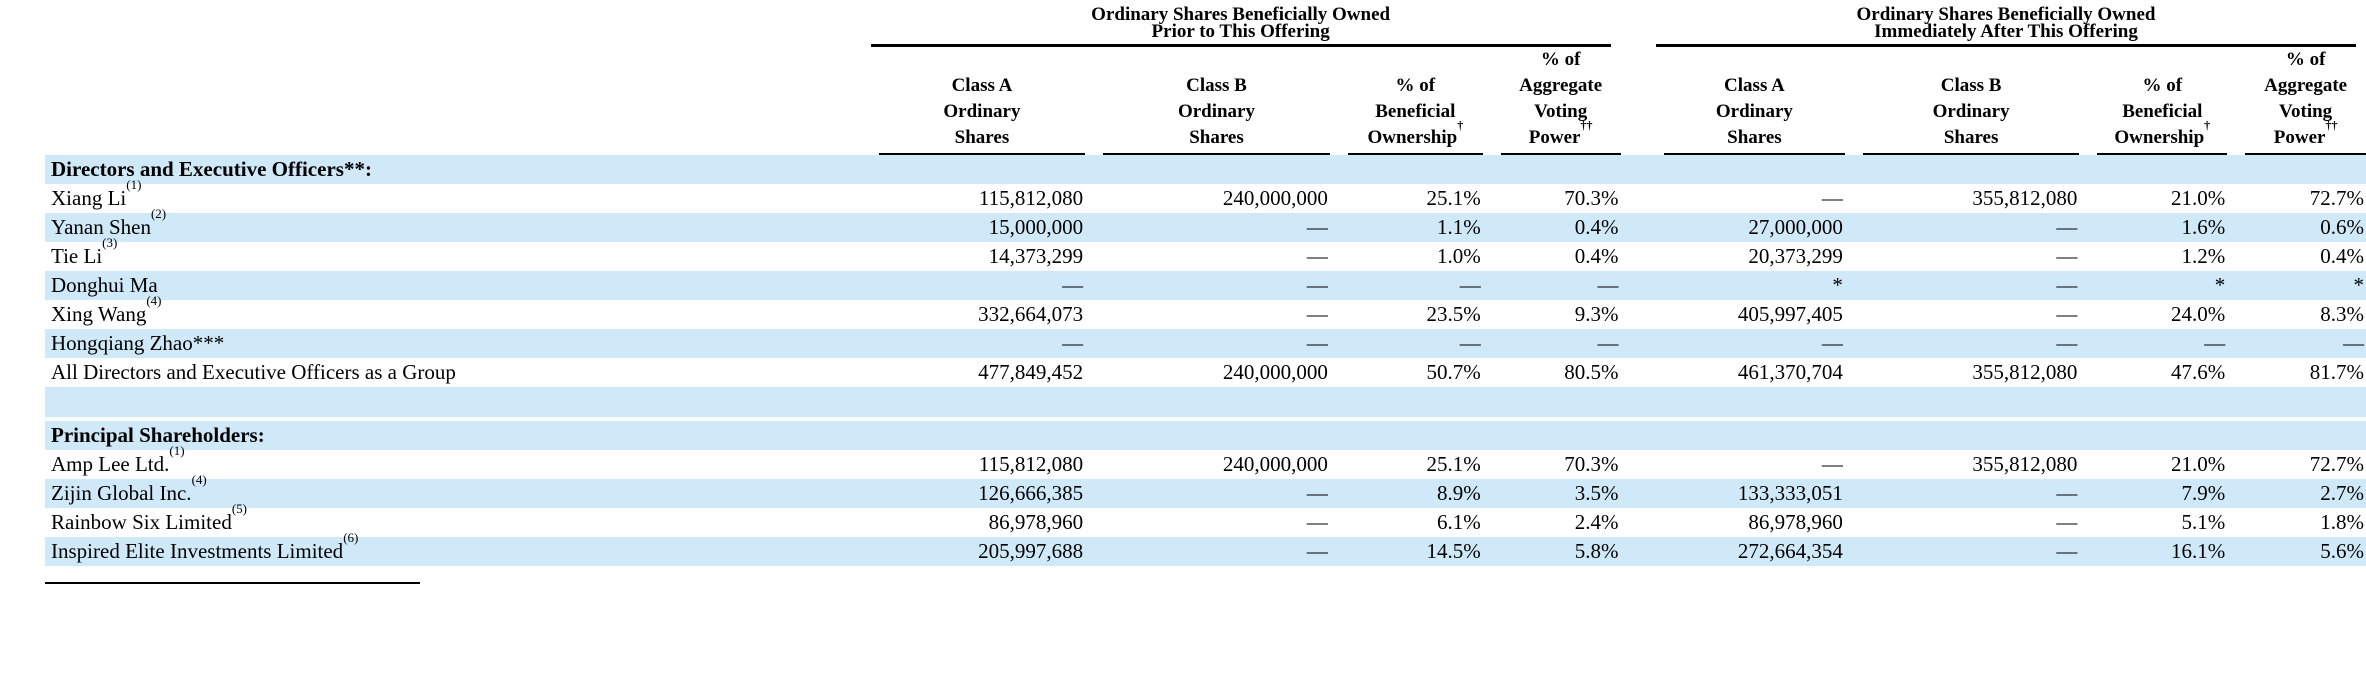  I want to click on column-header-prior-class-b-ordinary-shares: Class B Ordinary Shares, so click(1207, 101).